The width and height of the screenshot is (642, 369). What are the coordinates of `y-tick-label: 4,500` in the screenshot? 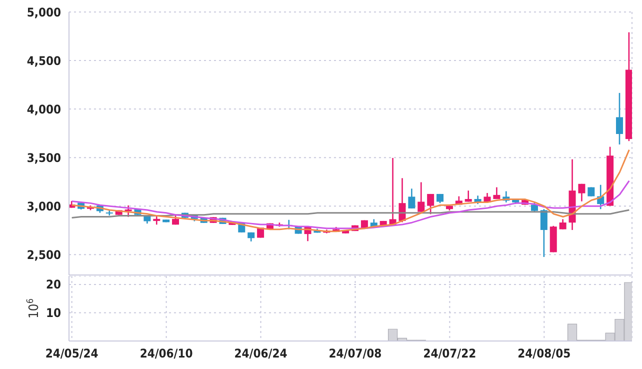 It's located at (43, 61).